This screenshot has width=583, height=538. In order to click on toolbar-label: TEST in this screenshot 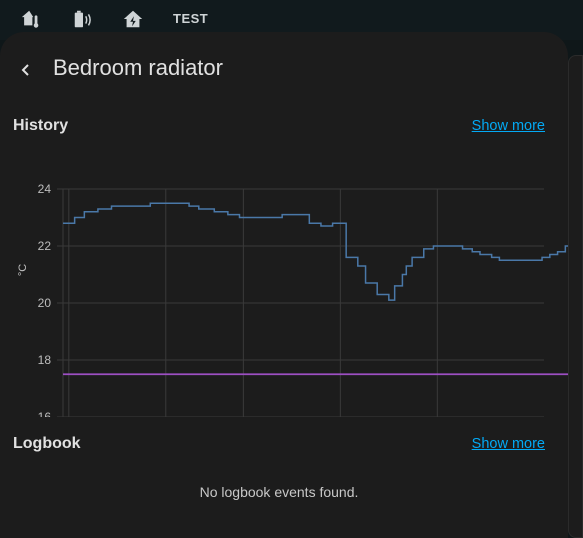, I will do `click(191, 18)`.